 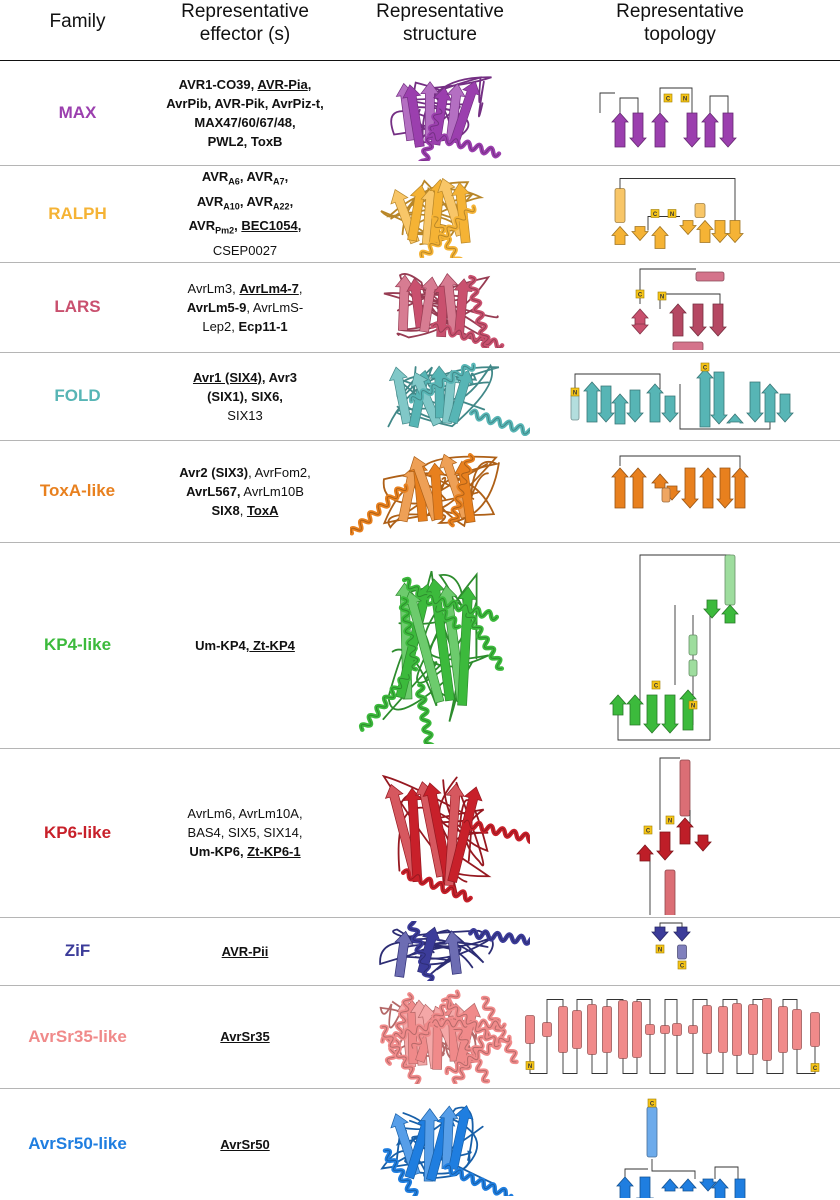 I want to click on effector-line: AvrLm5-9, AvrLmS-, so click(x=245, y=307).